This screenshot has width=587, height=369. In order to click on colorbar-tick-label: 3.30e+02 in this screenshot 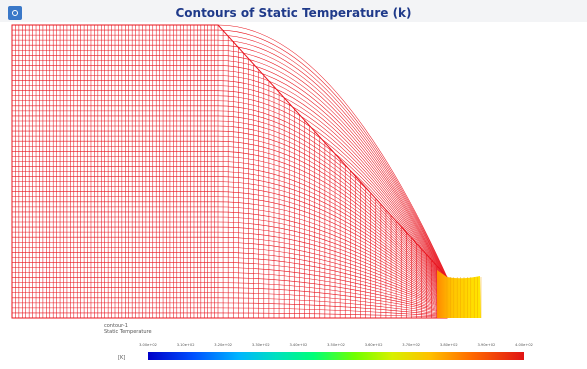, I will do `click(260, 345)`.